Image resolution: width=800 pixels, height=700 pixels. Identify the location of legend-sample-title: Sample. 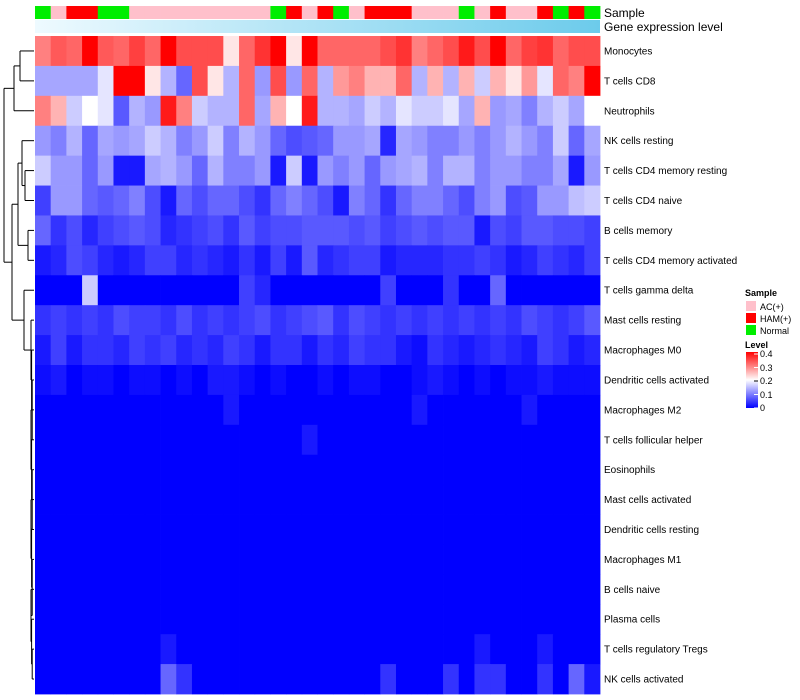
(761, 293).